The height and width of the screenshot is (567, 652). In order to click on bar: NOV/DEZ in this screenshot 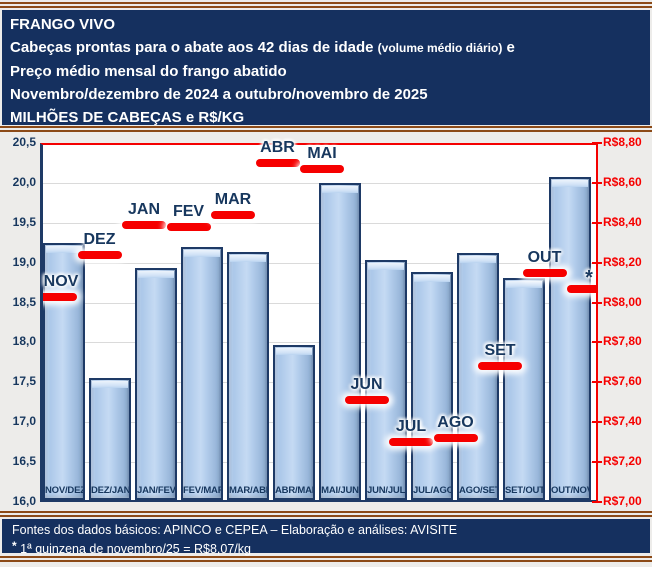, I will do `click(64, 371)`.